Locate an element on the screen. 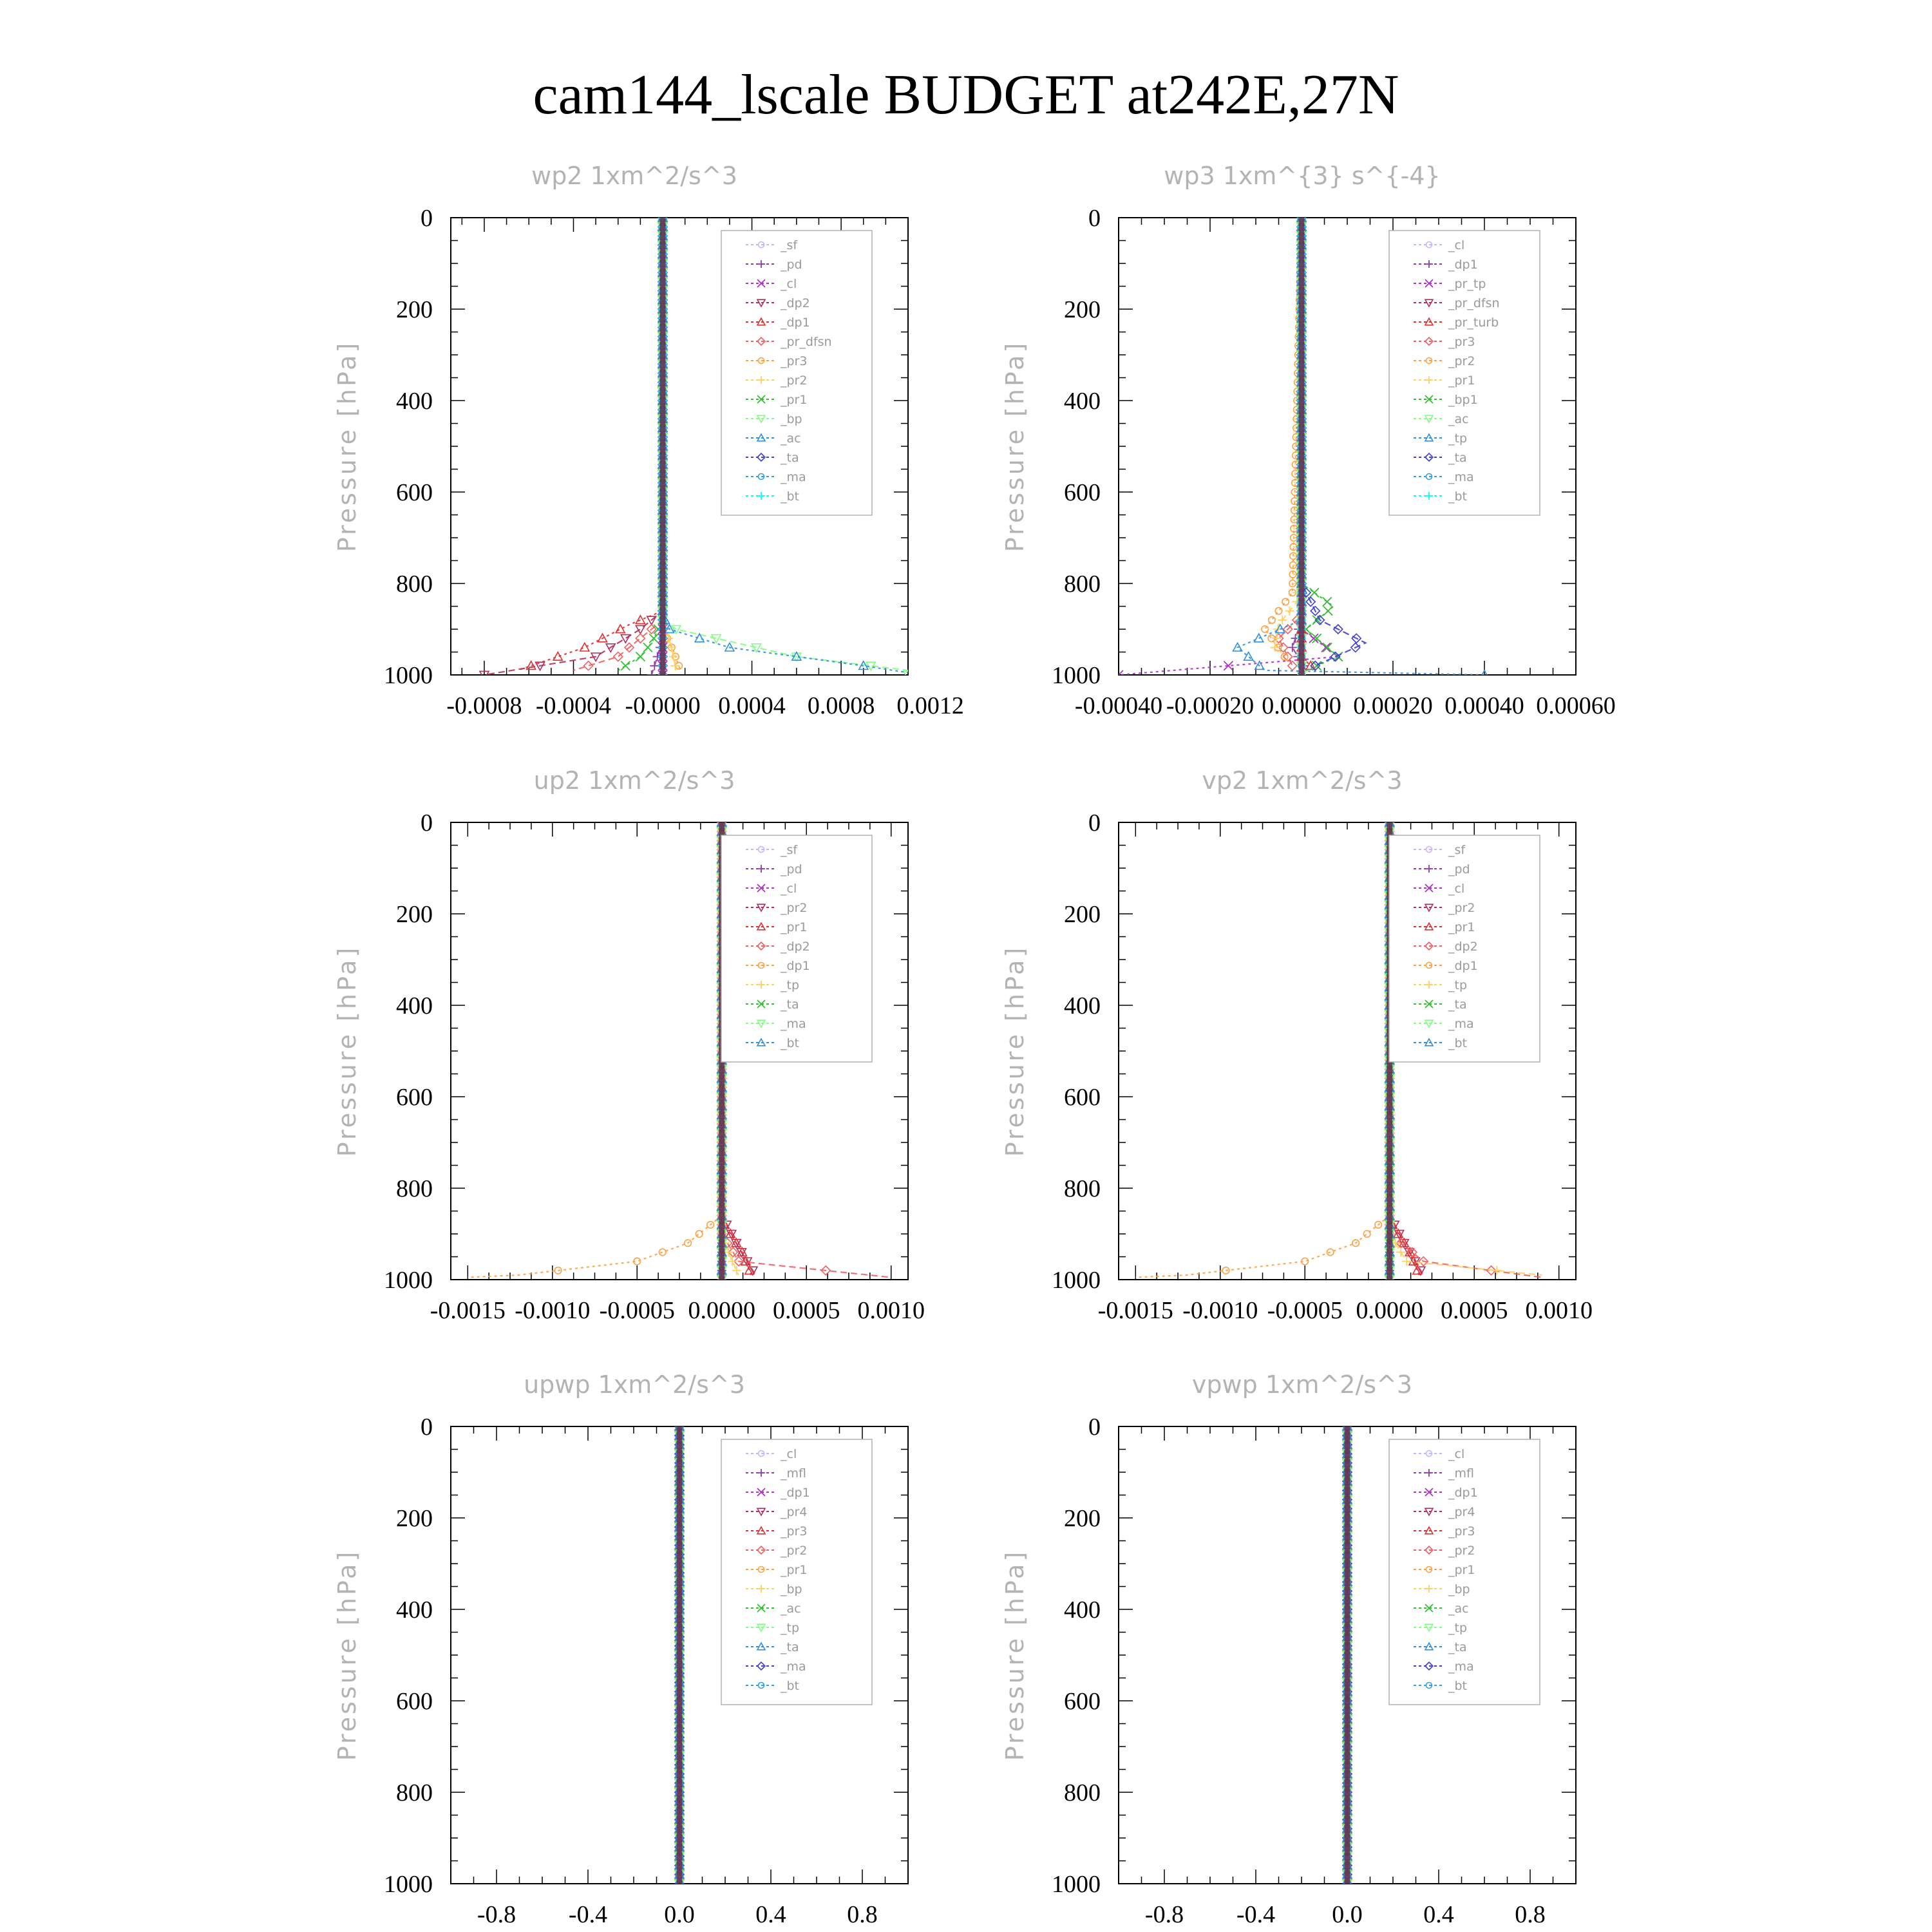 This screenshot has height=1932, width=1932. y-tick-label: 200 is located at coordinates (1082, 309).